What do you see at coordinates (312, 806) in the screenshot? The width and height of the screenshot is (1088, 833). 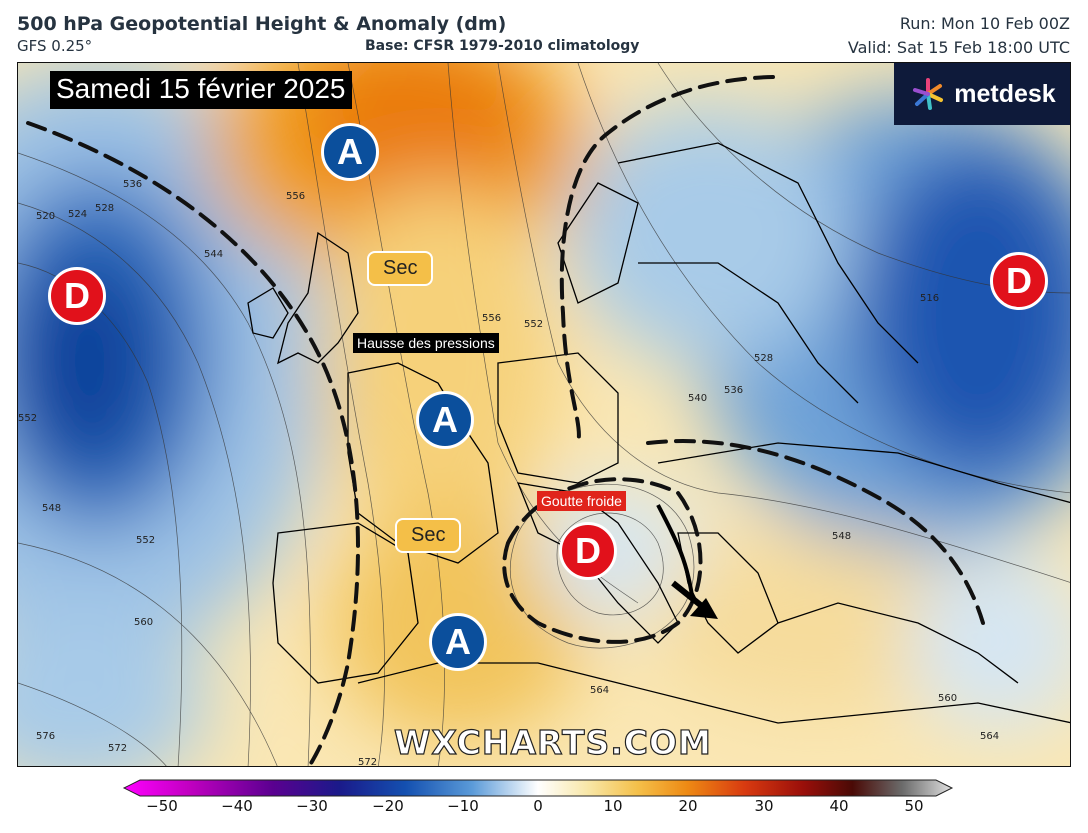 I see `colorbar-tick: −30` at bounding box center [312, 806].